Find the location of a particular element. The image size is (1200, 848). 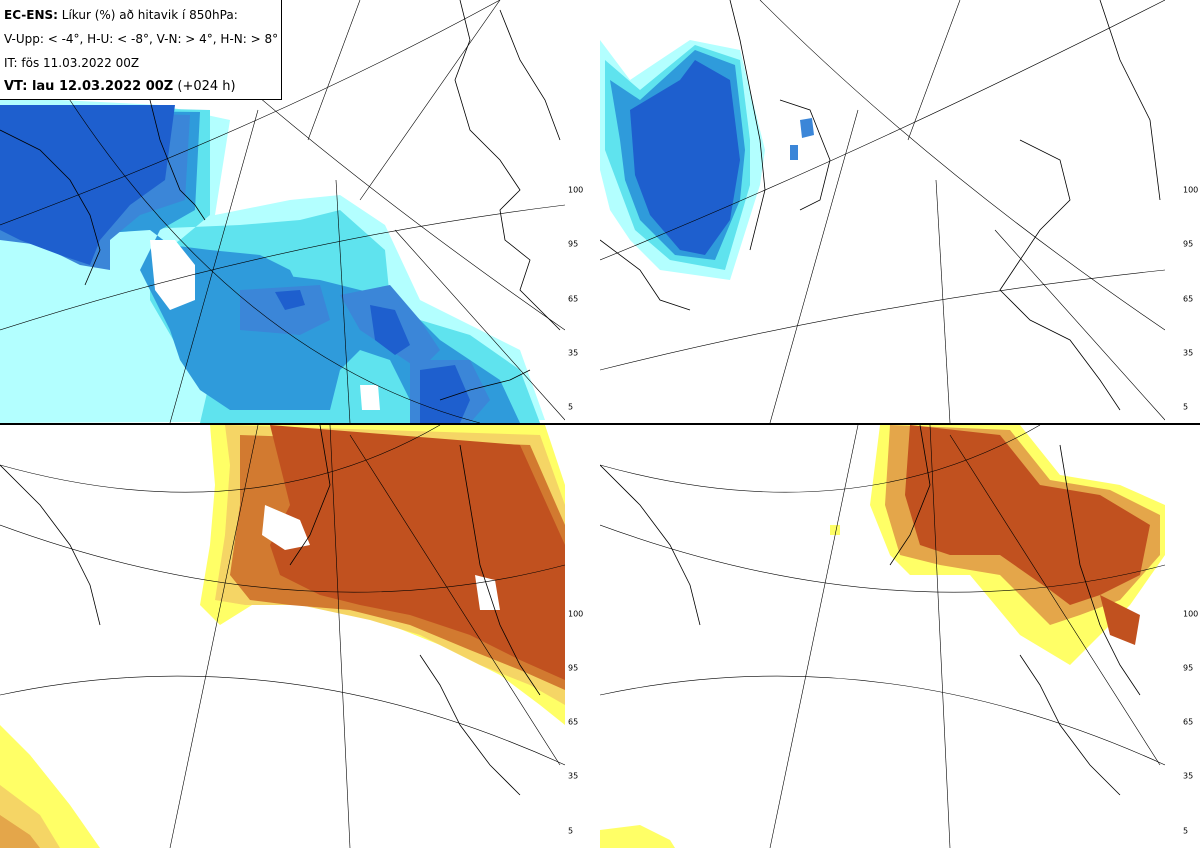

small-blob is located at coordinates (720, 686).